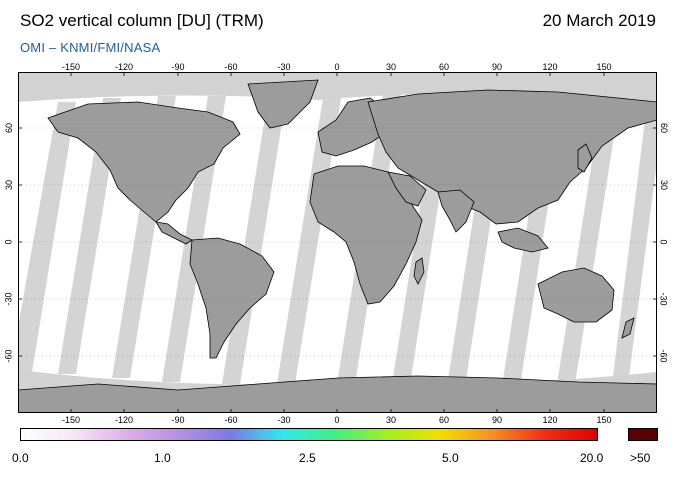 The height and width of the screenshot is (480, 676). I want to click on north-america, so click(144, 162).